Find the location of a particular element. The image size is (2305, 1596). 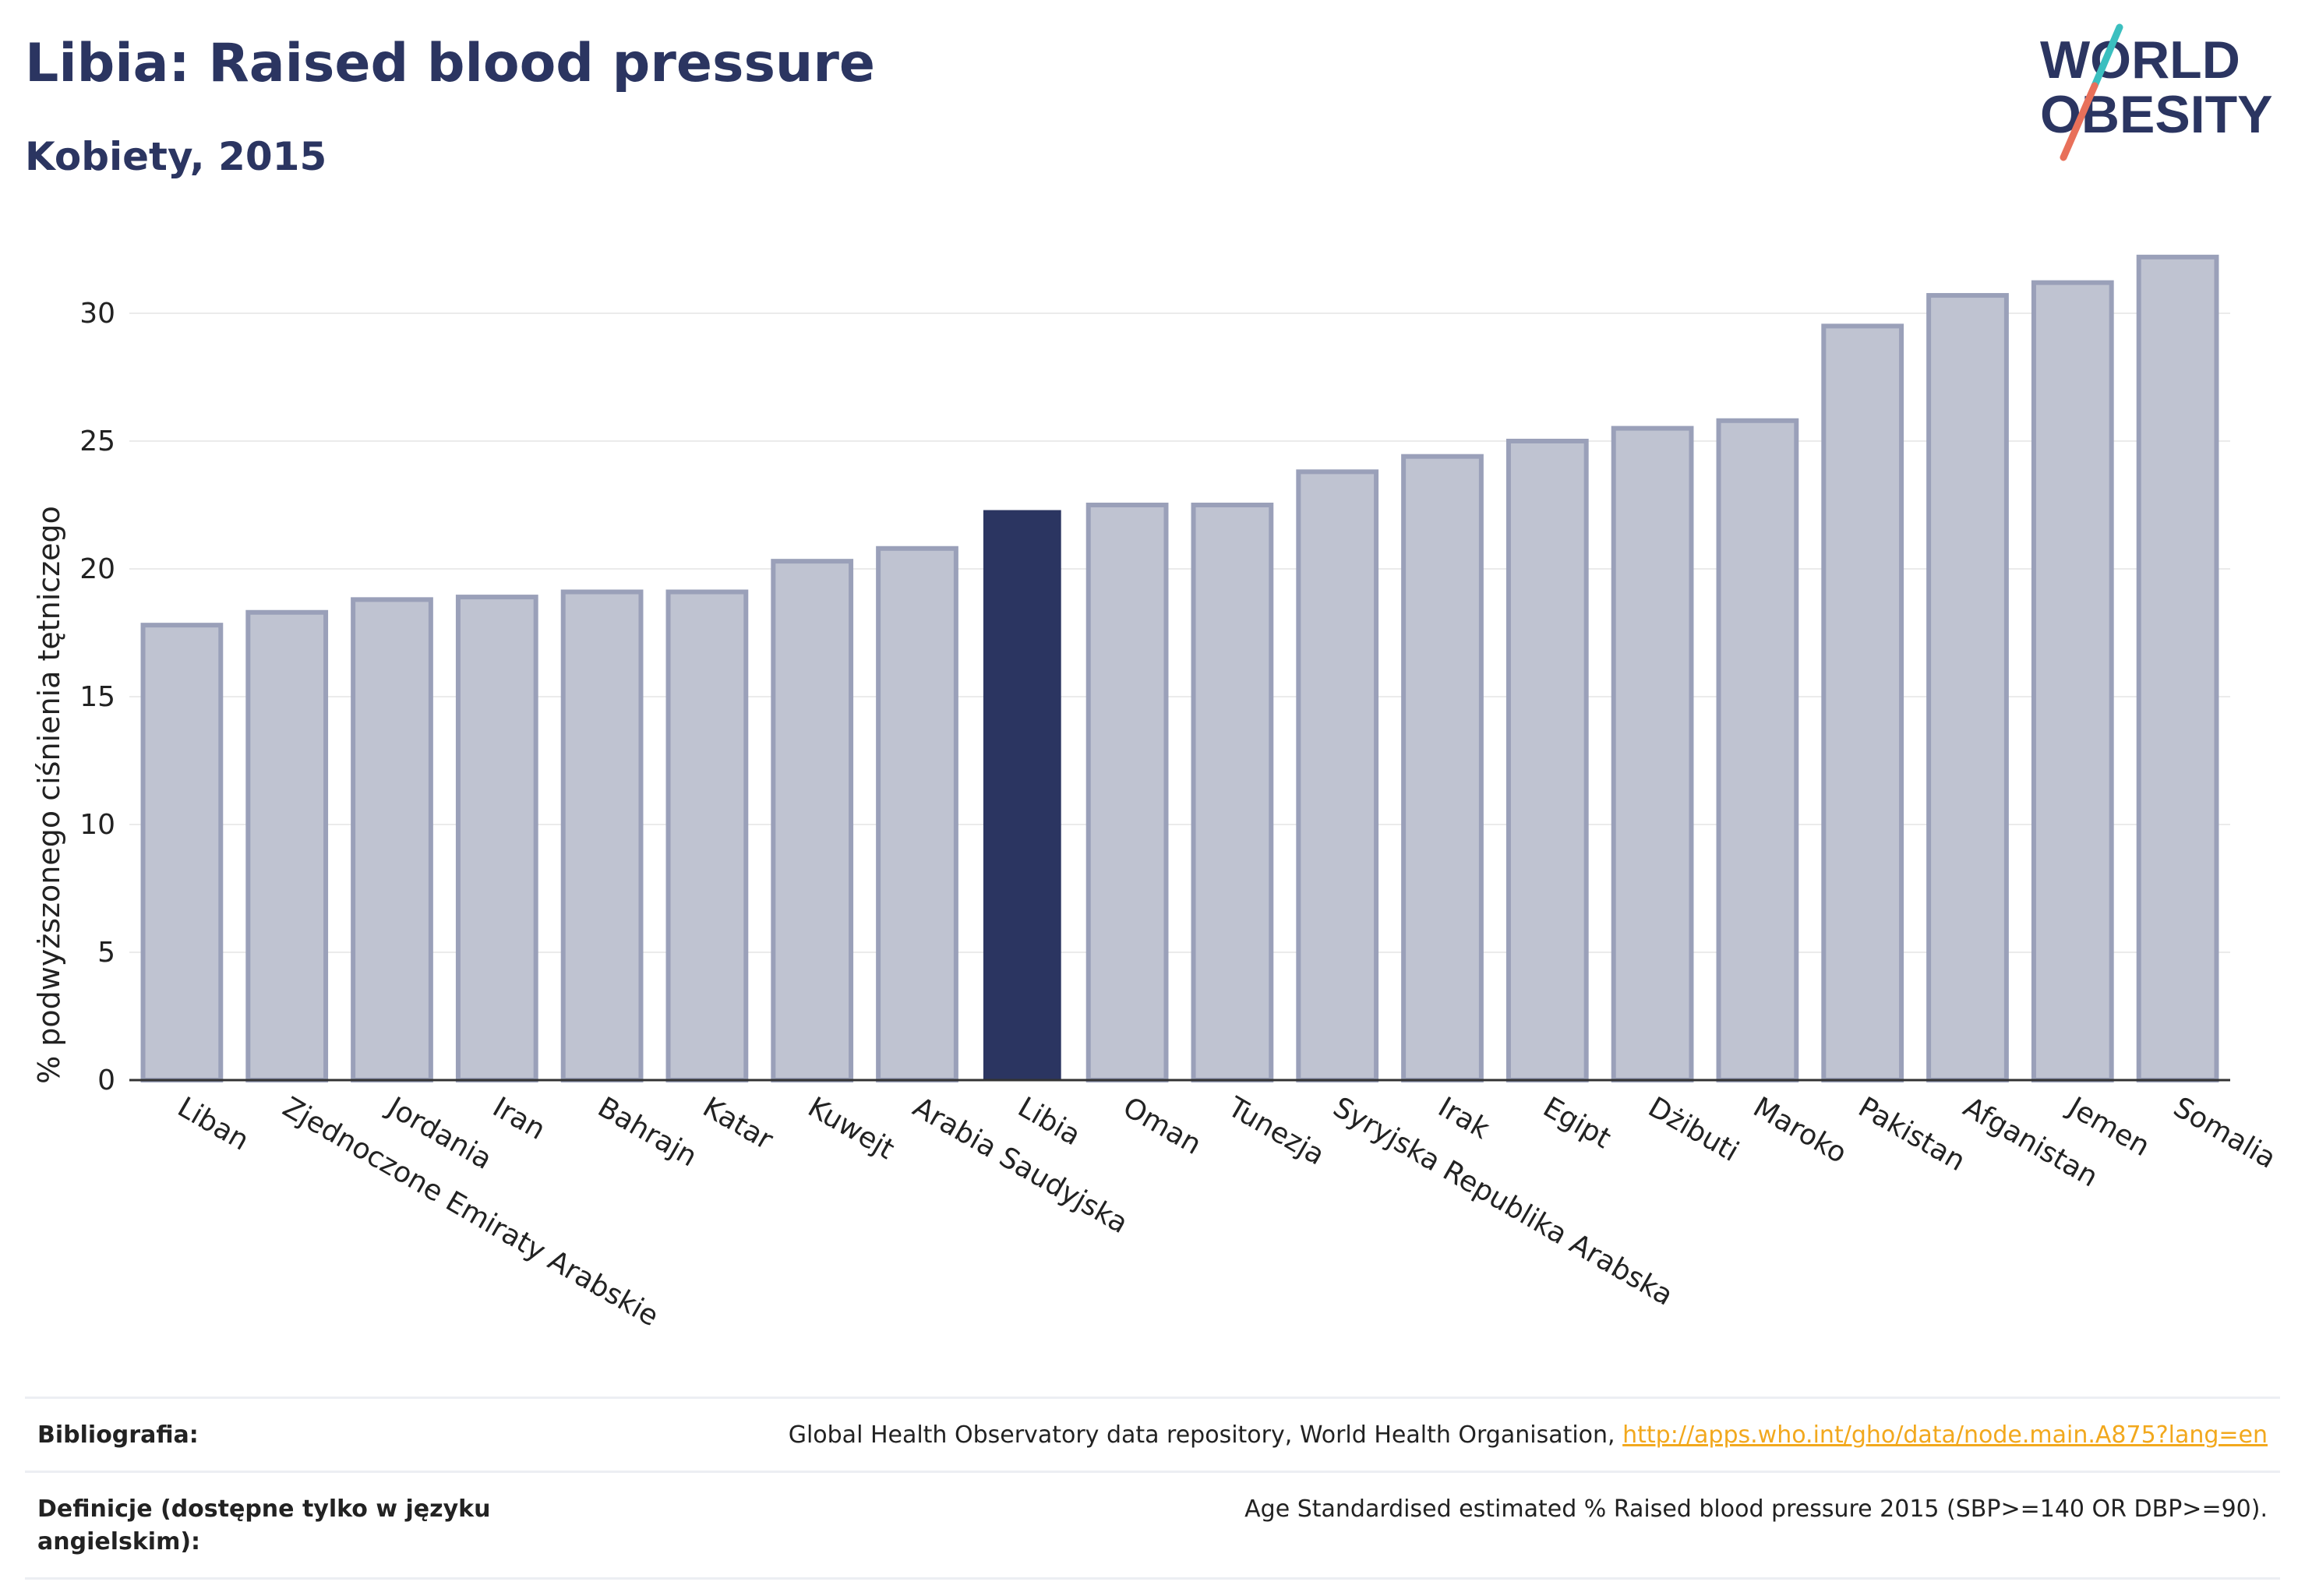

x-tick-label: Oman is located at coordinates (1161, 1126).